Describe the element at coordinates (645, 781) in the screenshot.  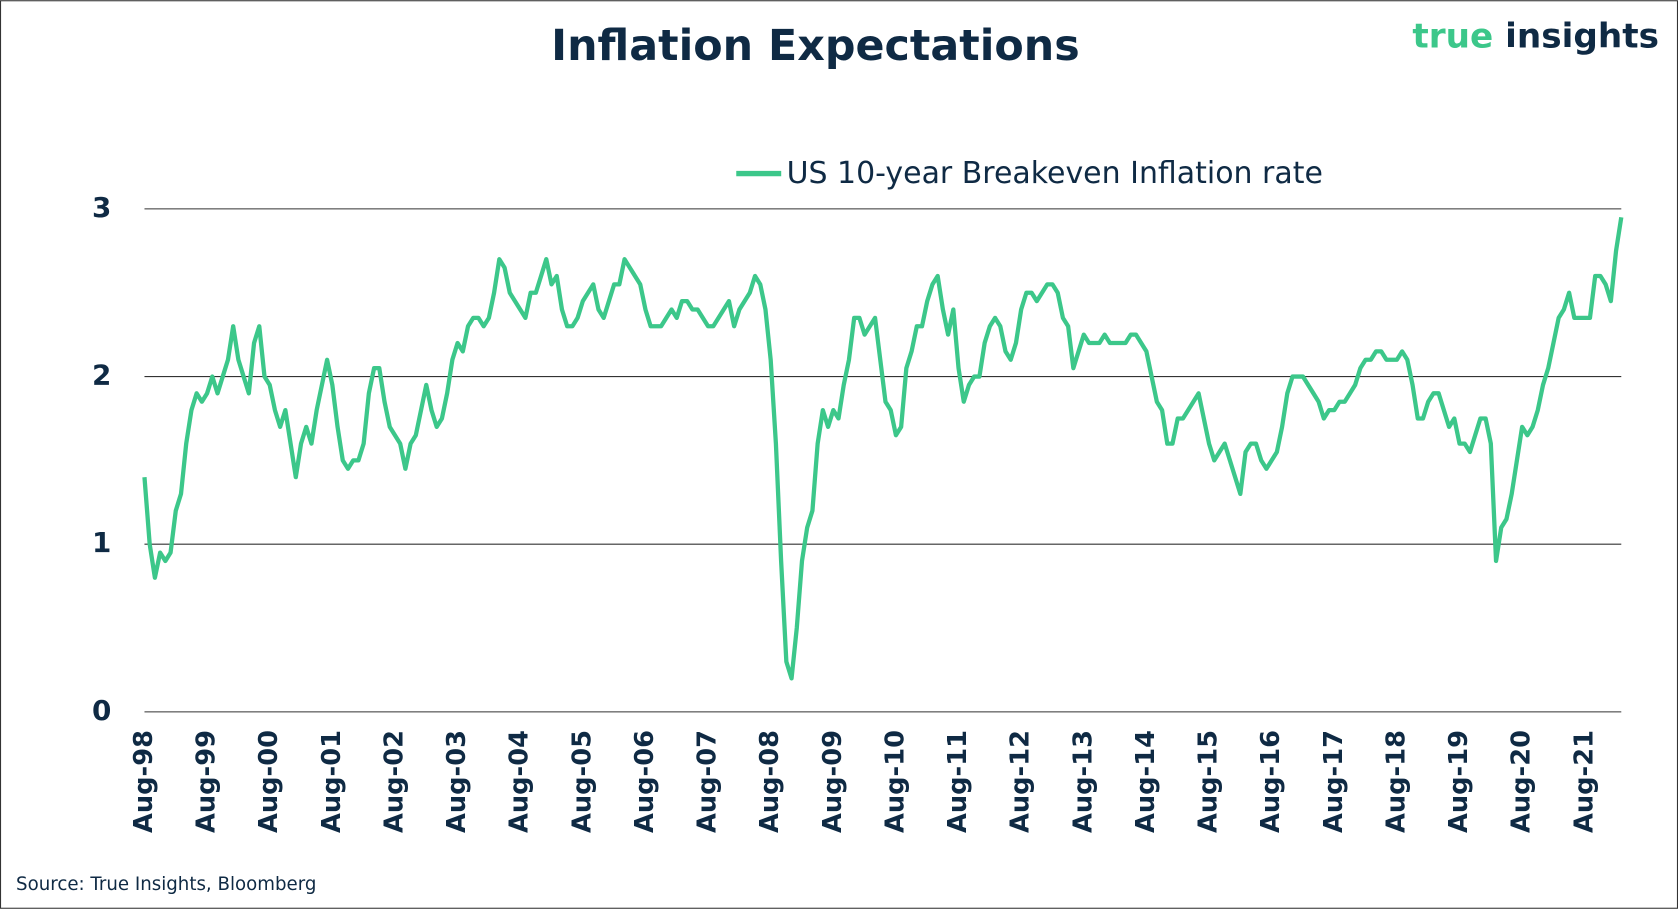
I see `x-tick-label: Aug-06` at that location.